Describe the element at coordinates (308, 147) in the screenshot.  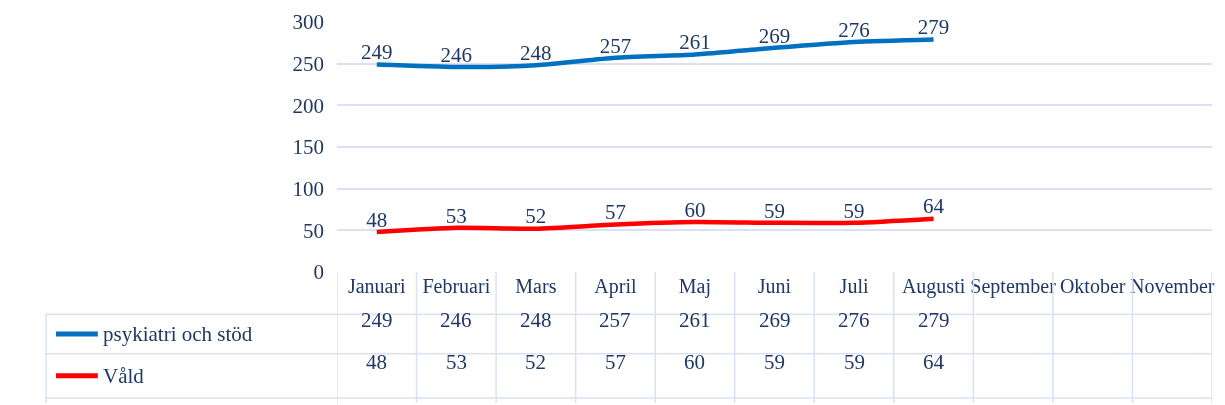
I see `y-tick-label: 150` at that location.